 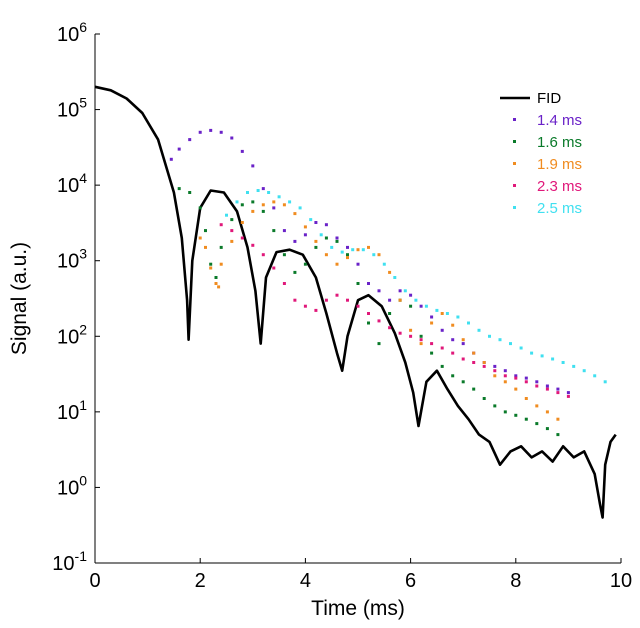 What do you see at coordinates (547, 142) in the screenshot?
I see `legend-item-1-6-ms: 1.6 ms` at bounding box center [547, 142].